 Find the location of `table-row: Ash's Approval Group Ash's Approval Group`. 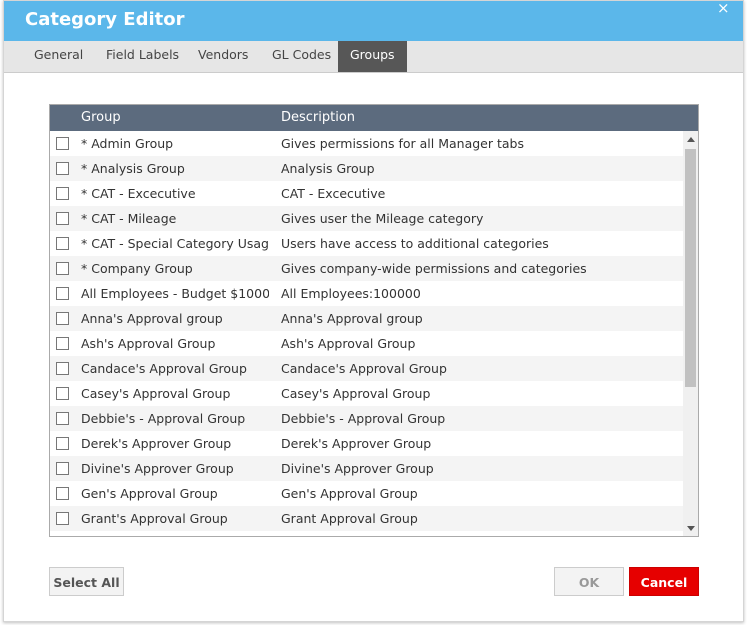

table-row: Ash's Approval Group Ash's Approval Group is located at coordinates (366, 343).